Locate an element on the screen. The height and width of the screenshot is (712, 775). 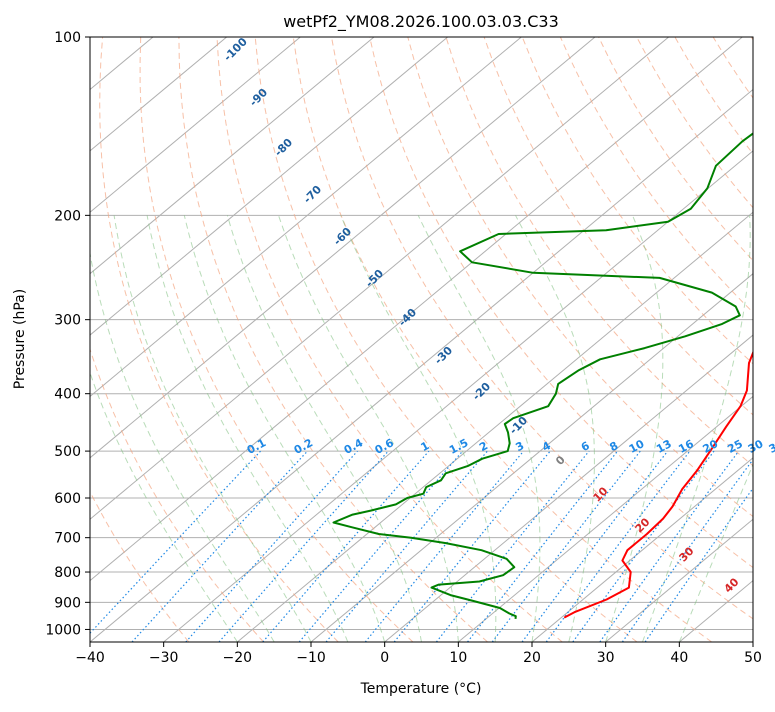
y-tick-label: 600 is located at coordinates (67, 499).